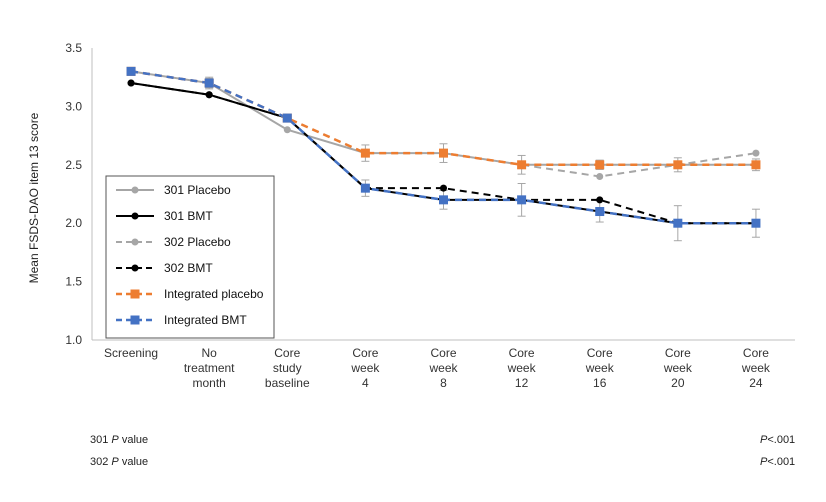  I want to click on pvalue-row-302-label: 302 P value, so click(119, 462).